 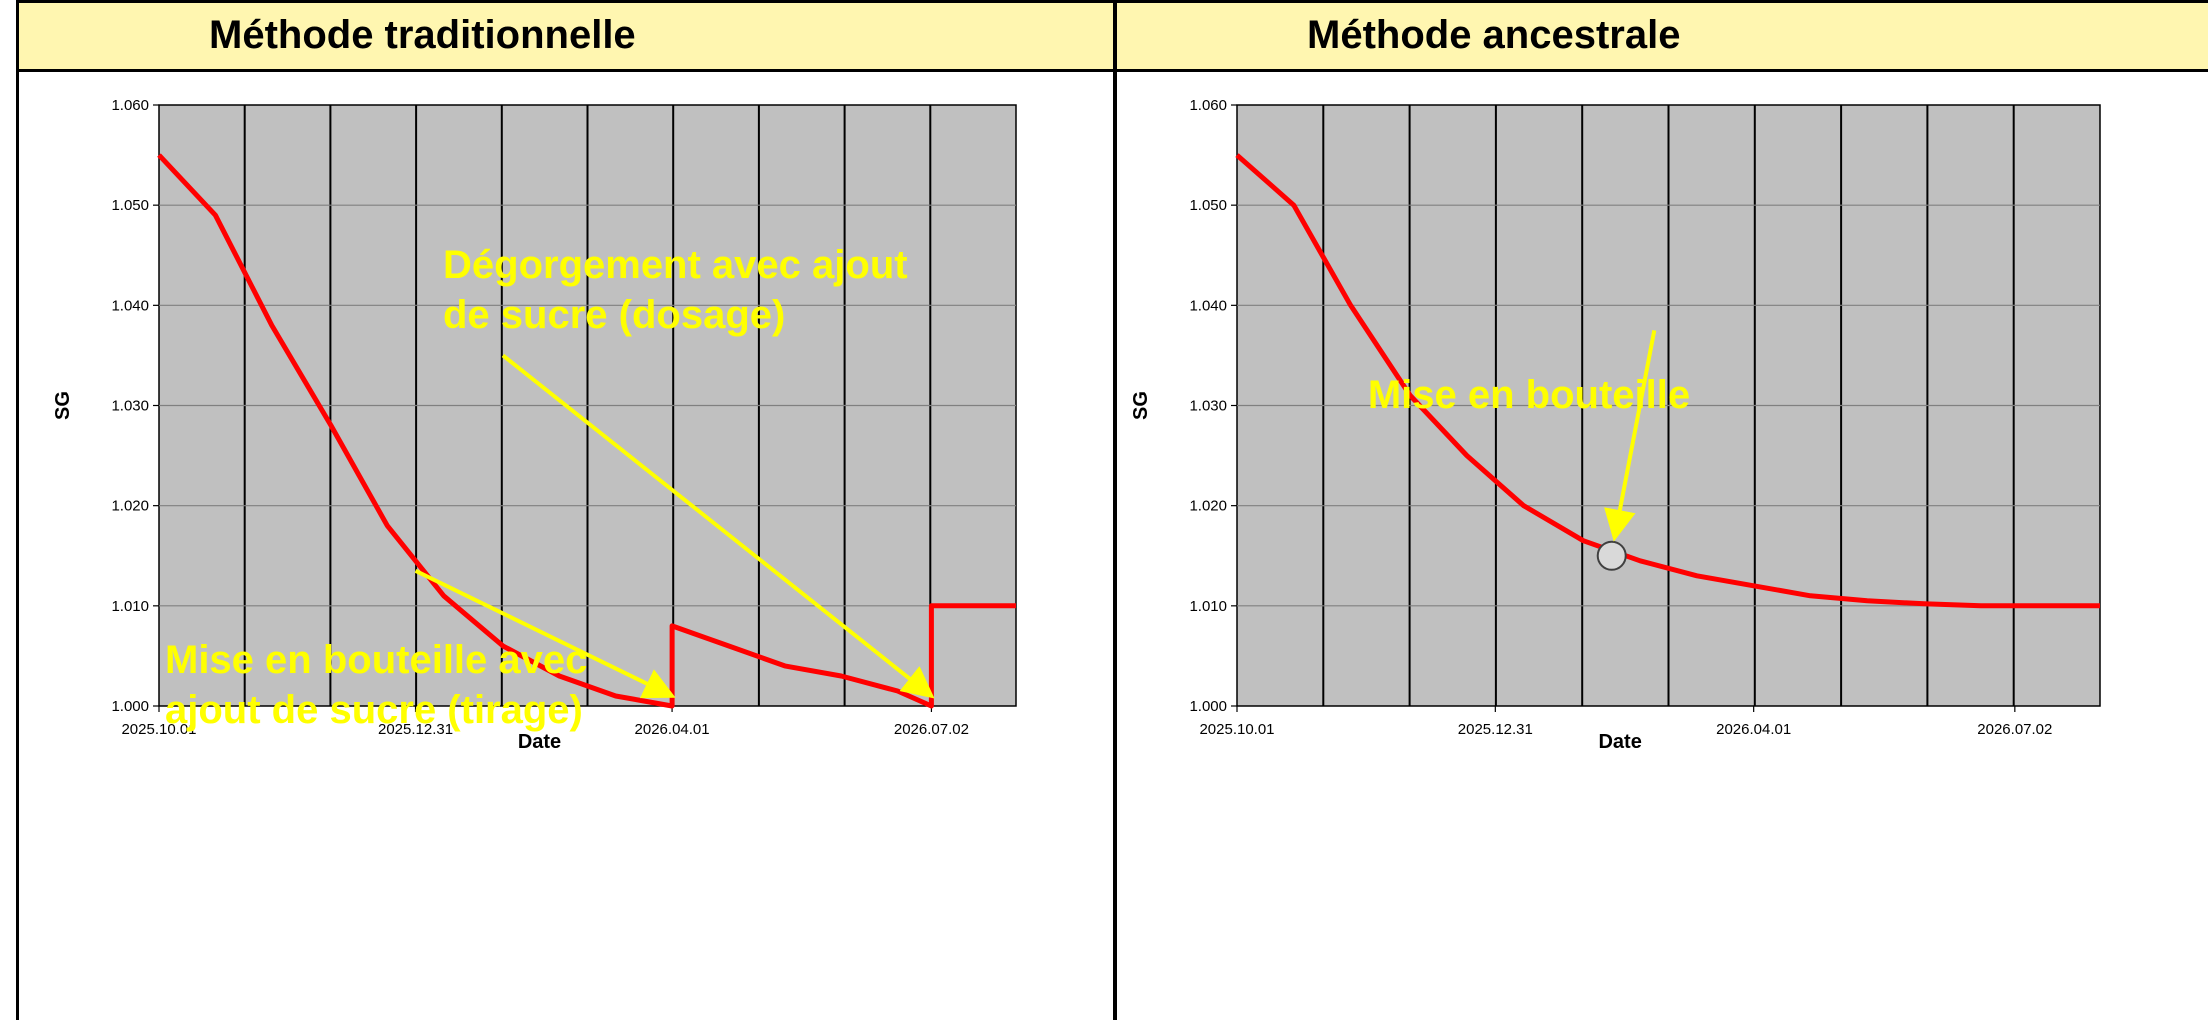 I want to click on annotation-text: Mise en bouteille avec, so click(x=376, y=660).